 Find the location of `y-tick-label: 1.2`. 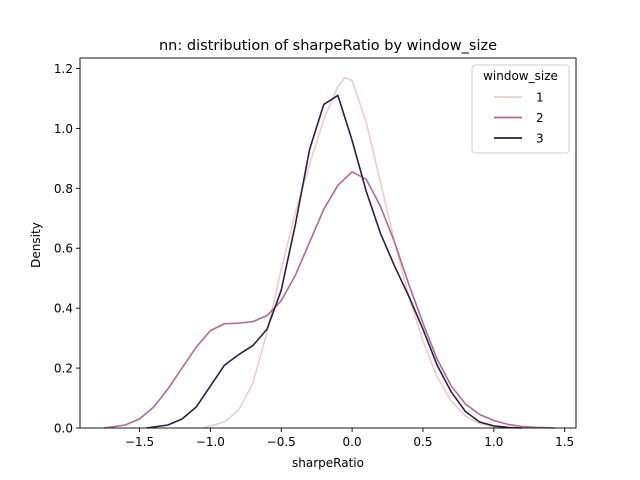

y-tick-label: 1.2 is located at coordinates (63, 69).